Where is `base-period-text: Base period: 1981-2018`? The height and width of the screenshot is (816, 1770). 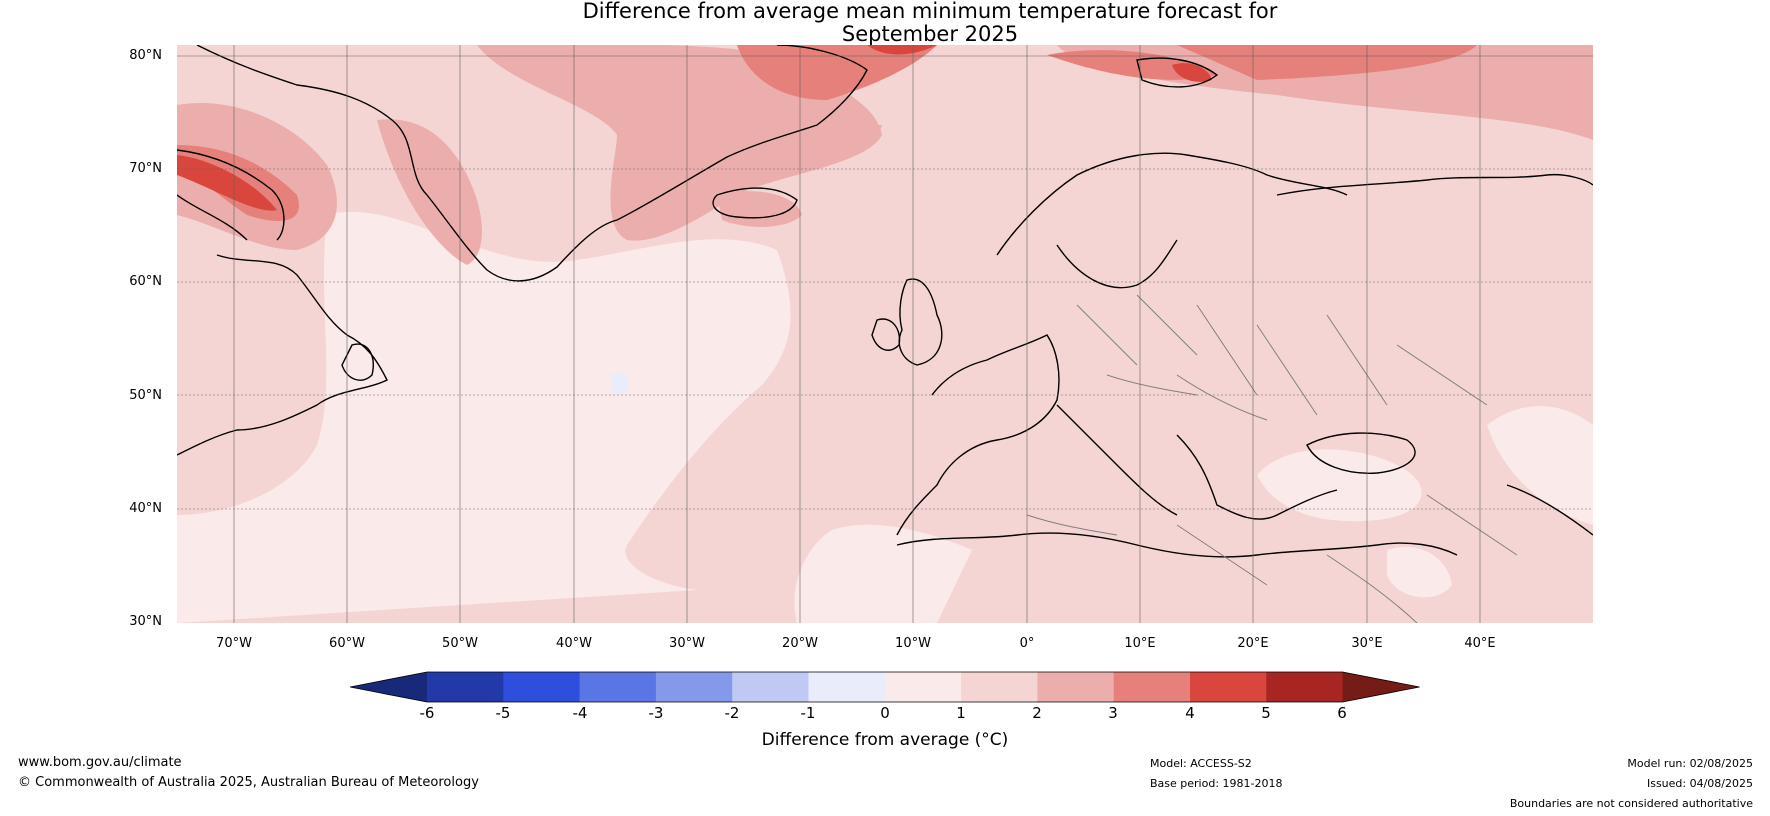
base-period-text: Base period: 1981-2018 is located at coordinates (1216, 783).